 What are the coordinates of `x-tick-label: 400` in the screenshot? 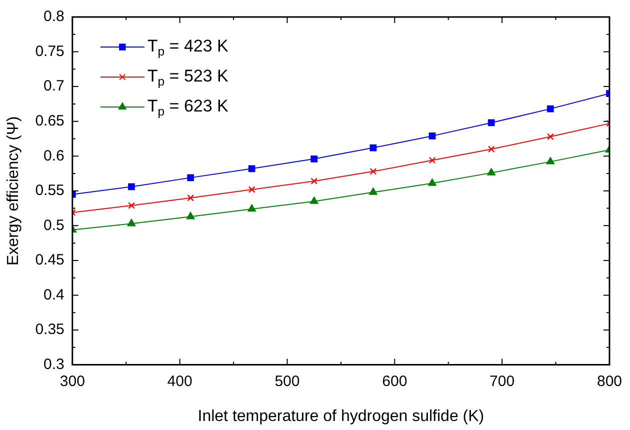 It's located at (179, 381).